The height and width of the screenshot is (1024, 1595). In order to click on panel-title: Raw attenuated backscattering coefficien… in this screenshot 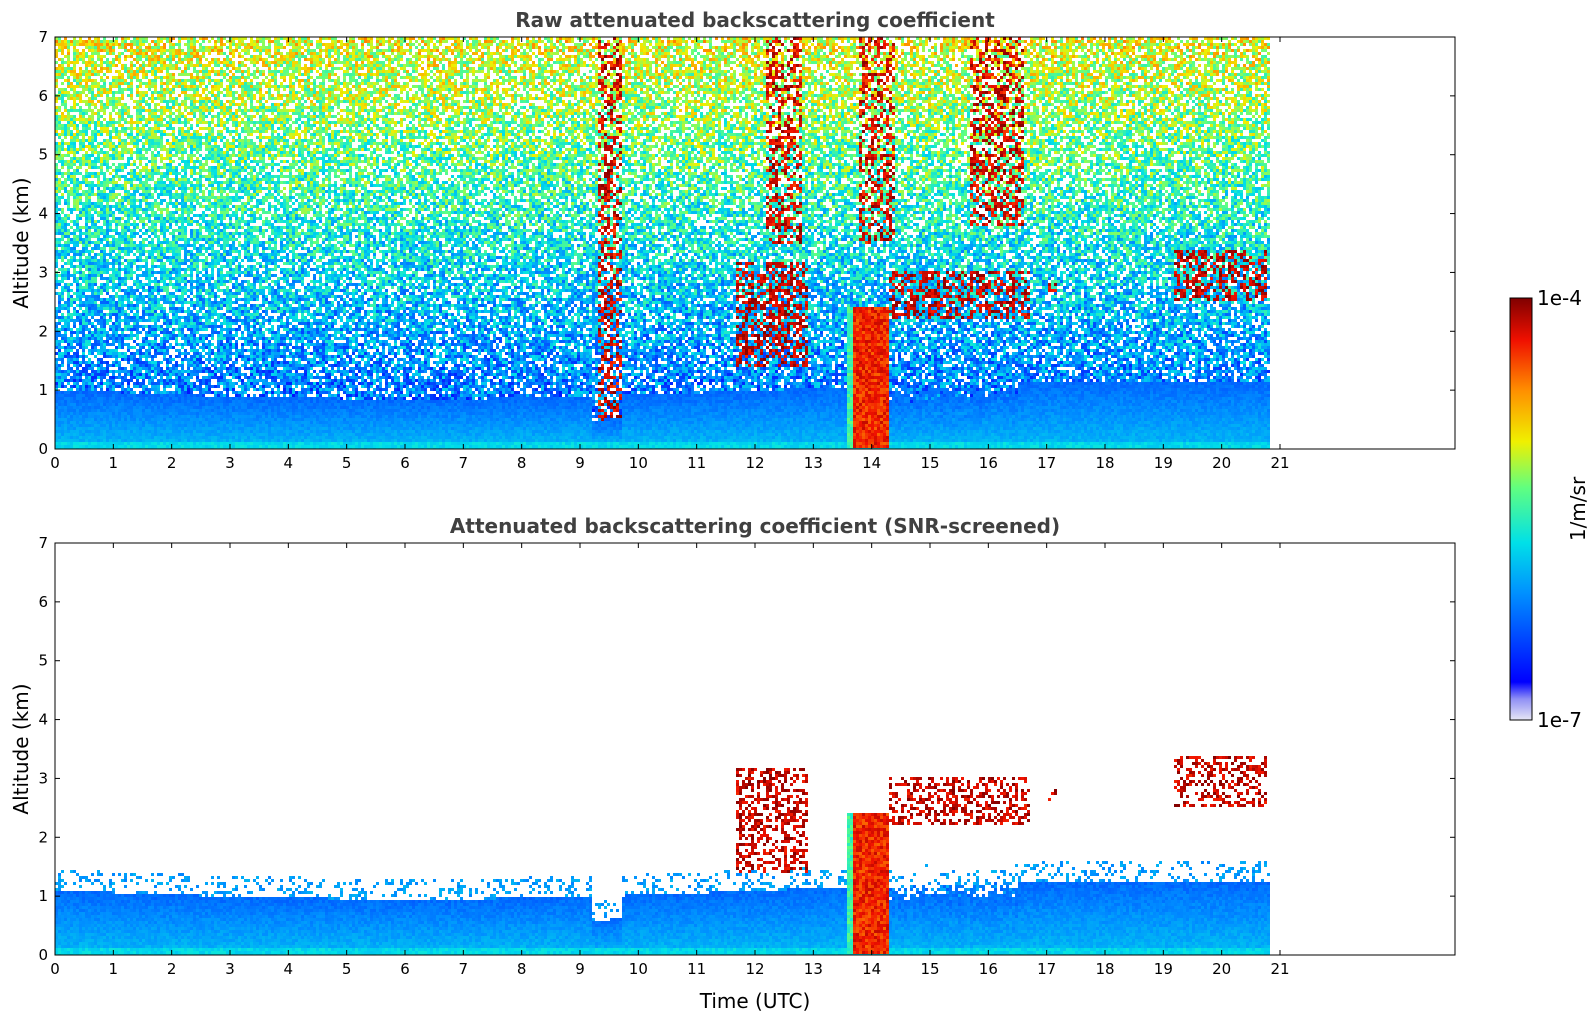, I will do `click(755, 20)`.